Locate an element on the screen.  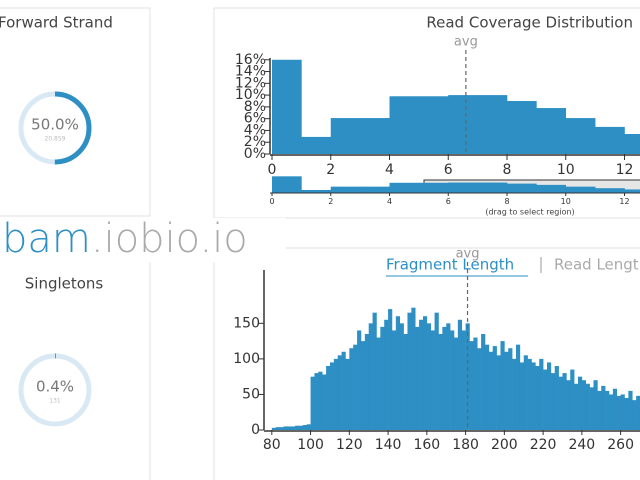
x-tick-label: 10 is located at coordinates (566, 170).